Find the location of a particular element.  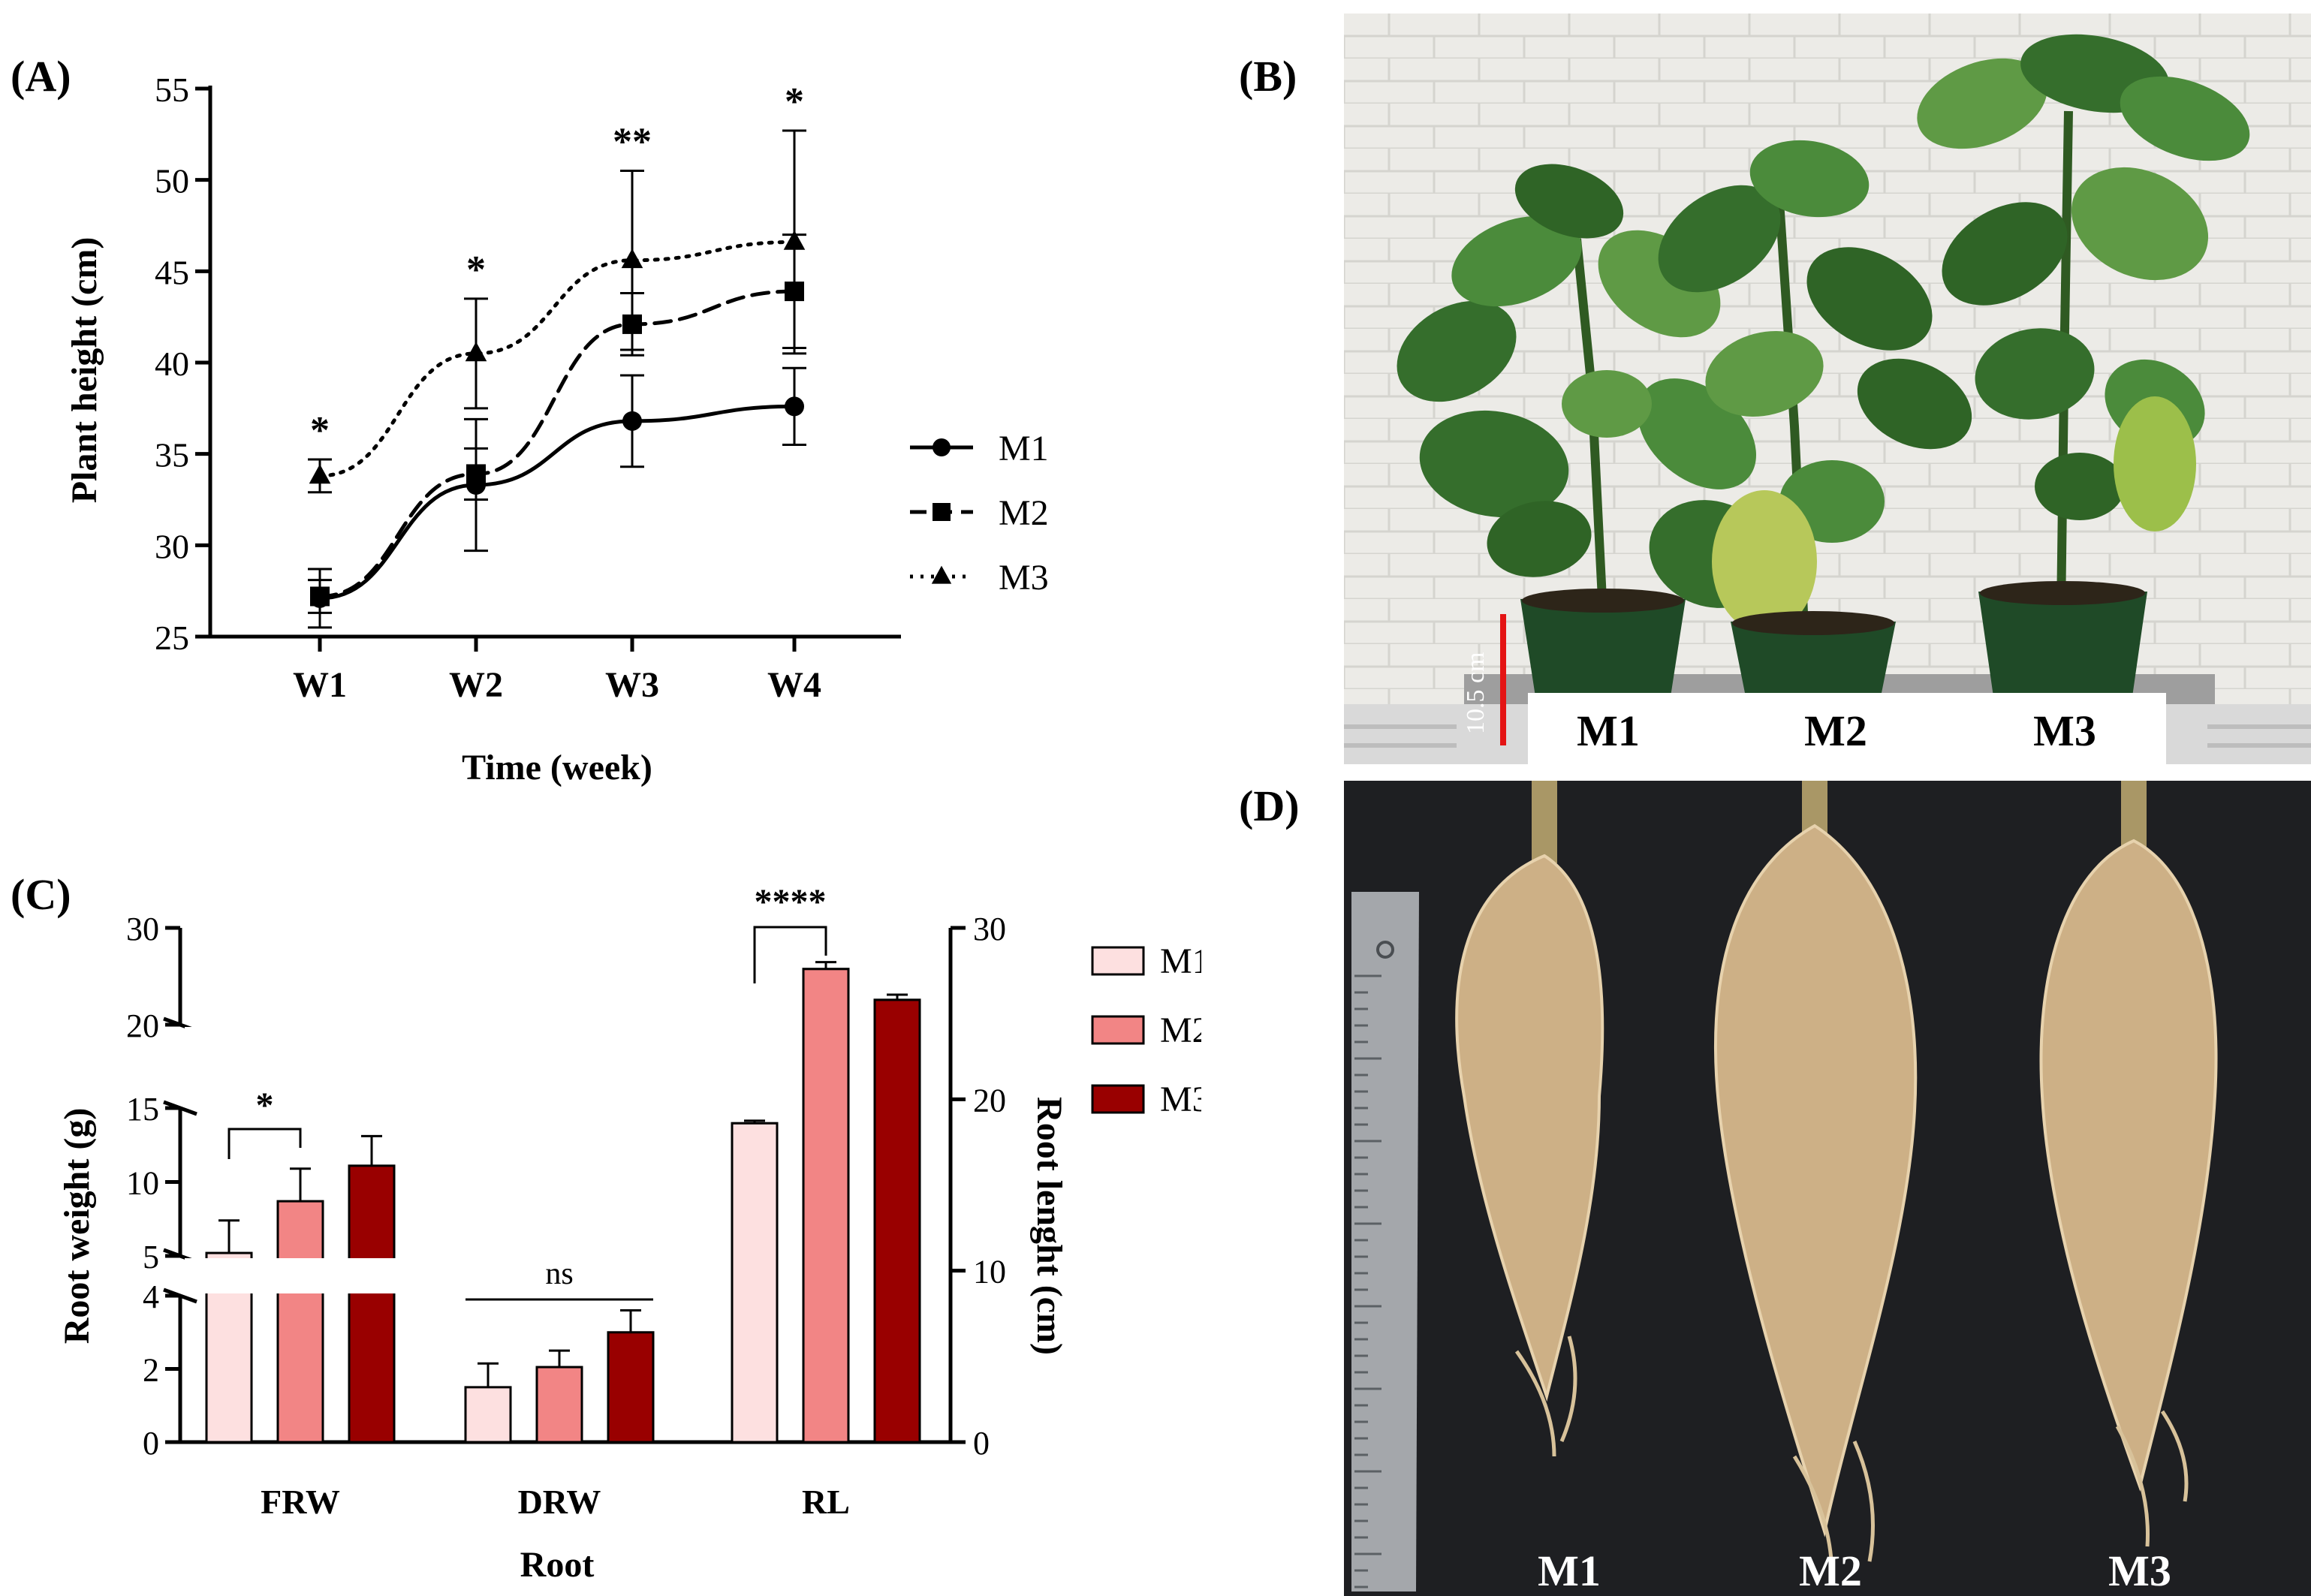

y-left-tick-label: 5 is located at coordinates (151, 1257).